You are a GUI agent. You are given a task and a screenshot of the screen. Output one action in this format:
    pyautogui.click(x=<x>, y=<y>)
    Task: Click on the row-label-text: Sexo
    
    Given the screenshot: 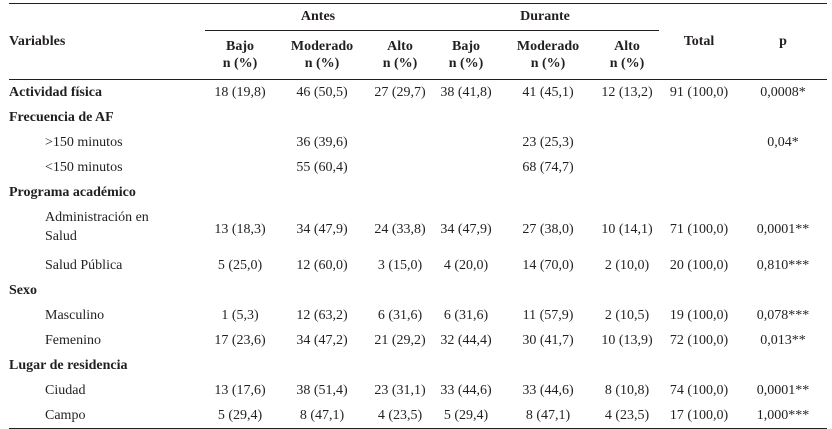 What is the action you would take?
    pyautogui.click(x=23, y=290)
    